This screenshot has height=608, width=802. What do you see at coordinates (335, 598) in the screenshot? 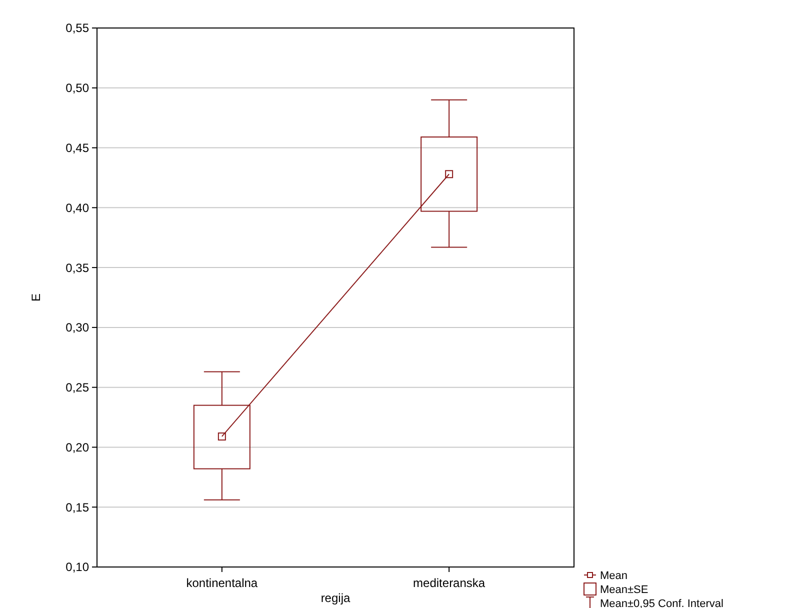
I see `x-axis-title: regija` at bounding box center [335, 598].